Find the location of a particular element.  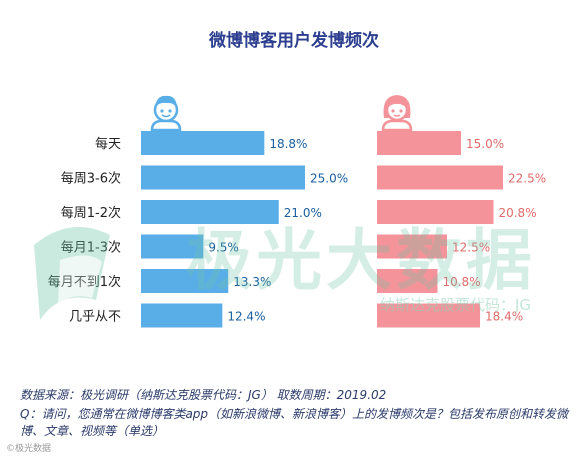

watermark-subtext: 纳斯达克股票代码：JG is located at coordinates (455, 305).